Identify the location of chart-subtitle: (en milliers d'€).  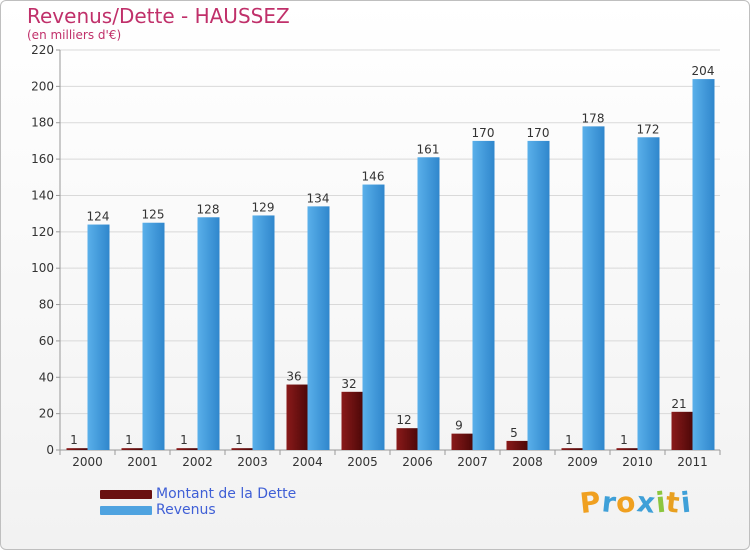
(74, 35).